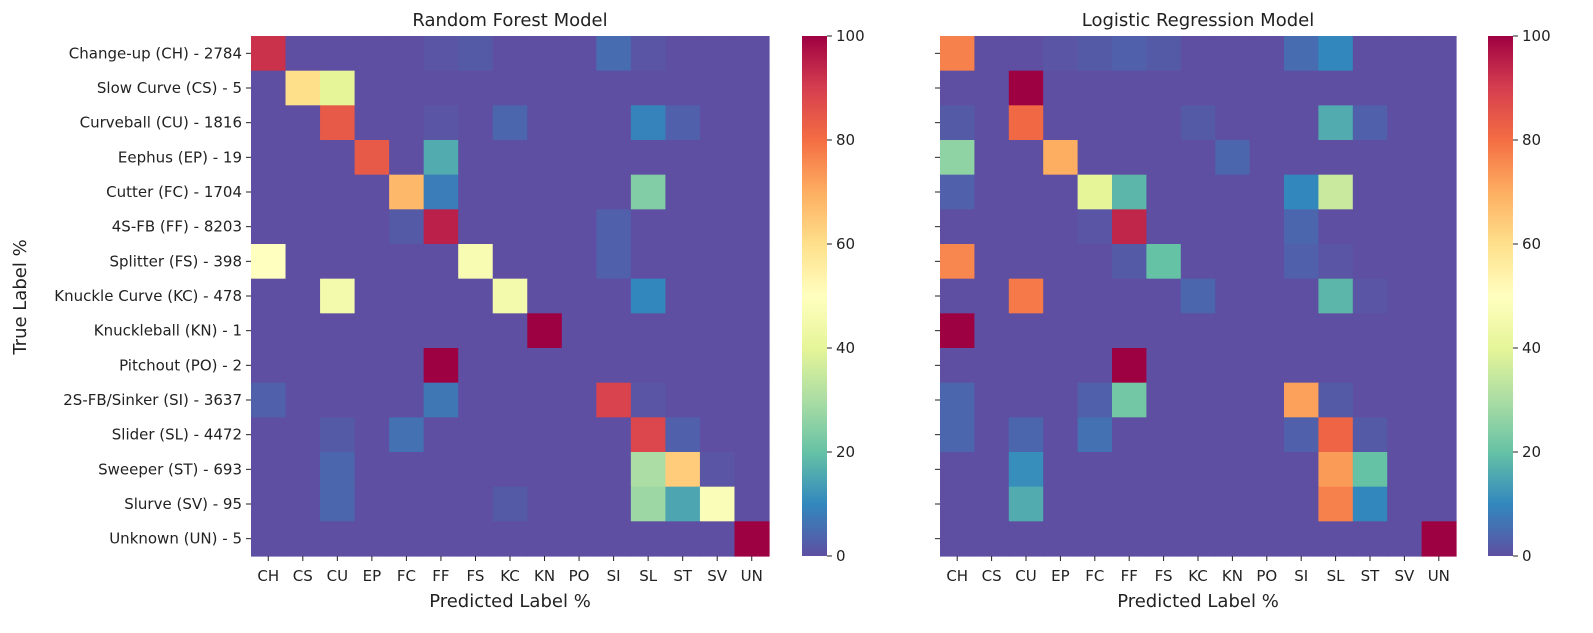 The height and width of the screenshot is (633, 1593). Describe the element at coordinates (177, 435) in the screenshot. I see `y-tick-label: Slider (SL) - 4472` at that location.